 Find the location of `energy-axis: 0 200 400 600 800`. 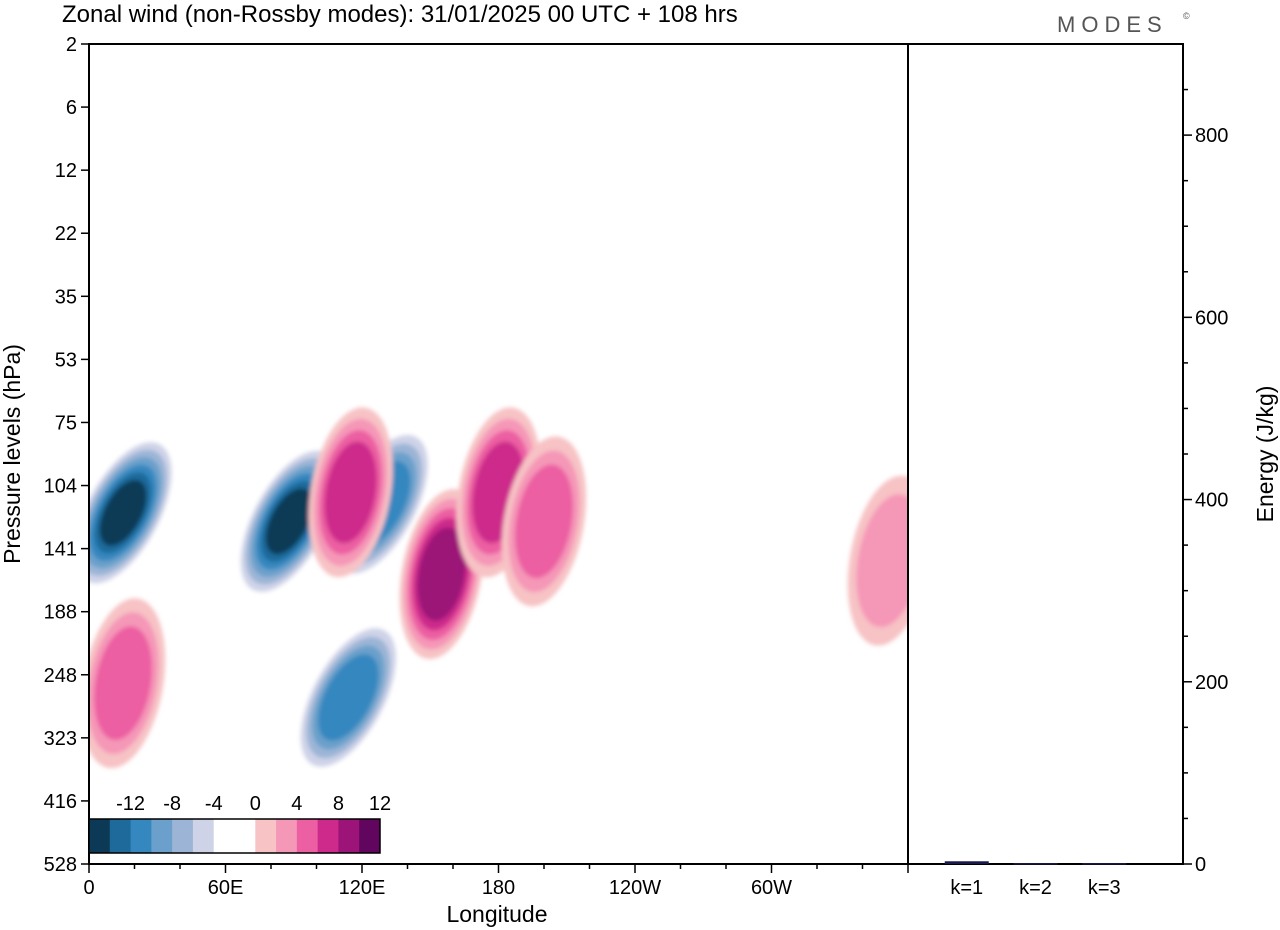

energy-axis: 0 200 400 600 800 is located at coordinates (1205, 482).